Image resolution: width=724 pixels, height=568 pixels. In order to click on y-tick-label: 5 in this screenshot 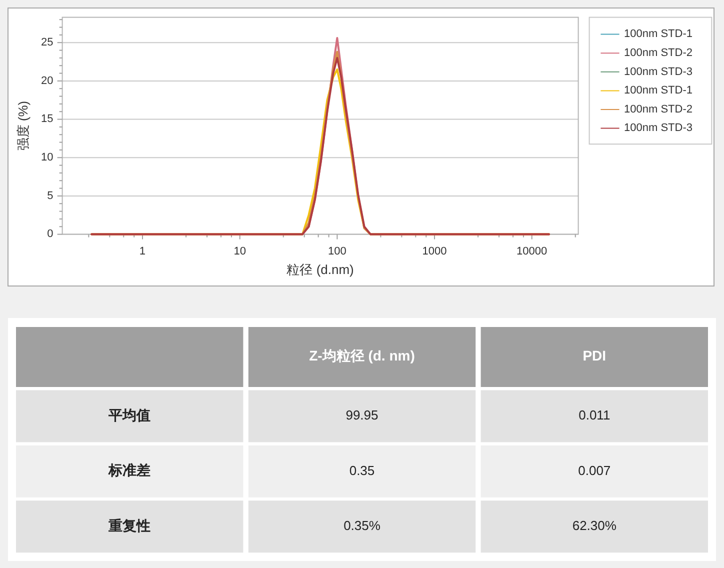, I will do `click(50, 196)`.